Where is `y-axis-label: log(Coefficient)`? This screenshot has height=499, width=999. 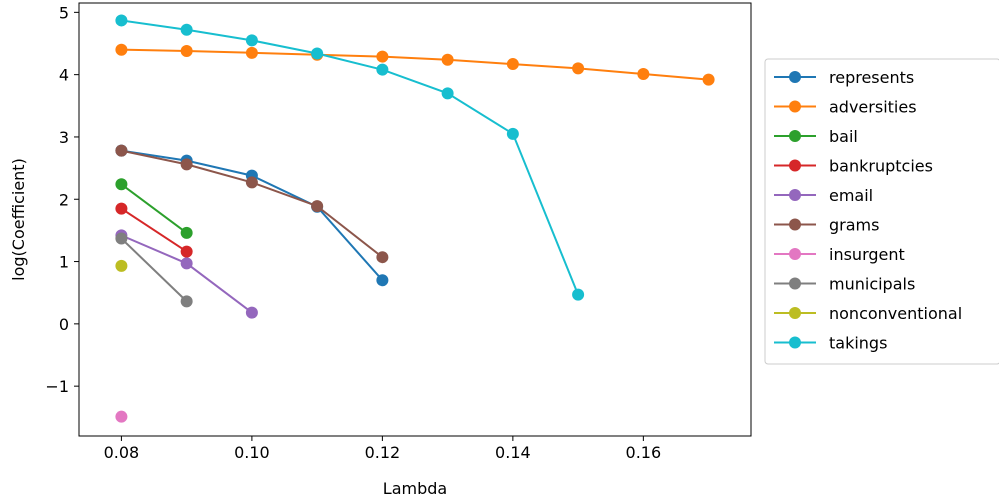 y-axis-label: log(Coefficient) is located at coordinates (18, 219).